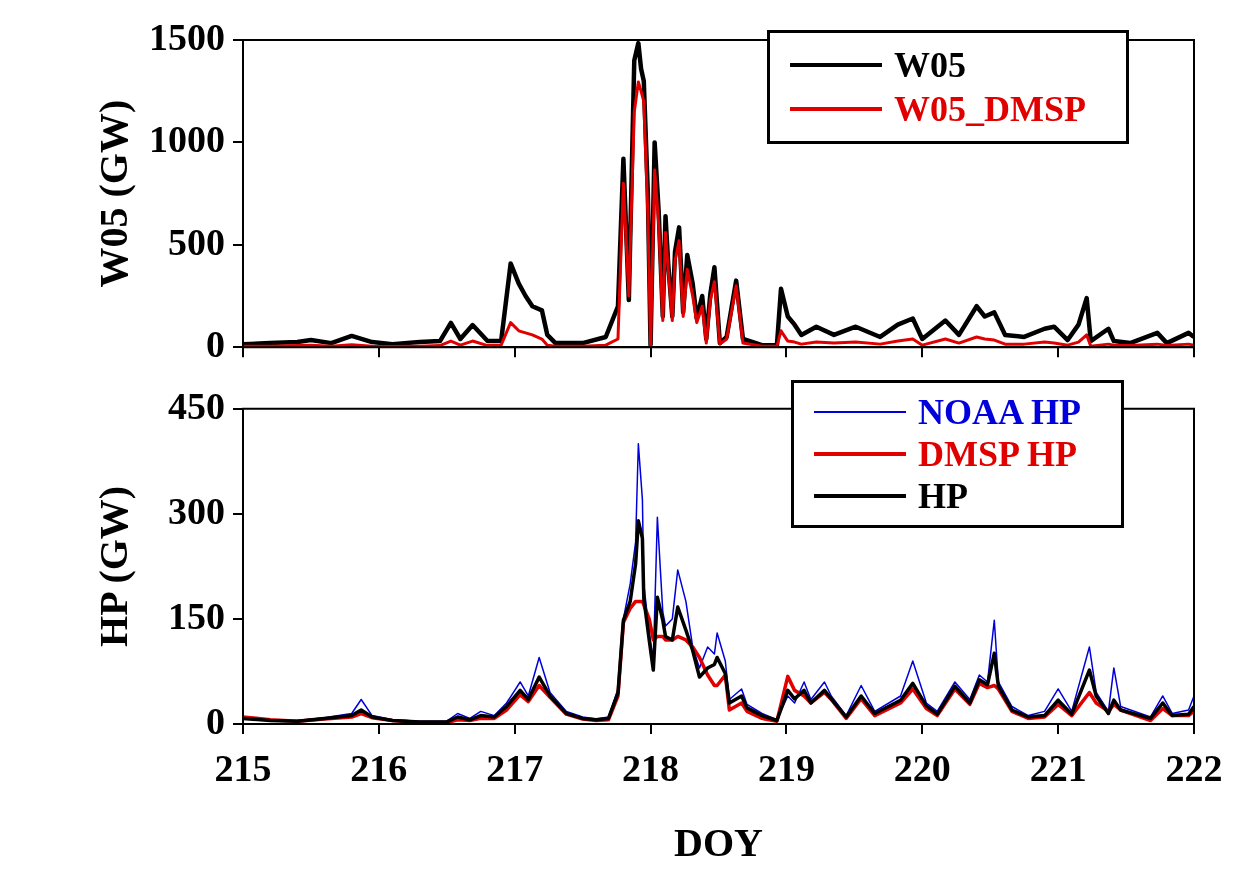 The height and width of the screenshot is (879, 1239). I want to click on legend-label: HP, so click(942, 496).